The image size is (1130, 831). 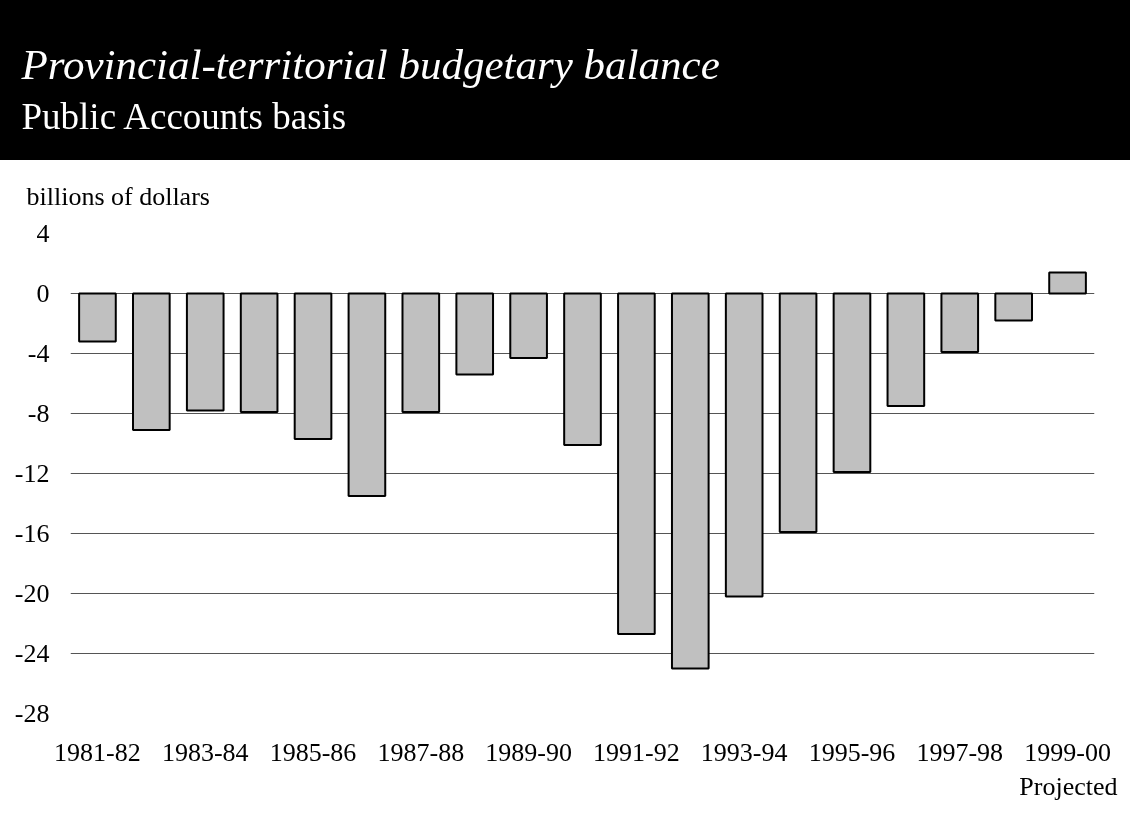 I want to click on y-tick-label: -24, so click(x=32, y=653).